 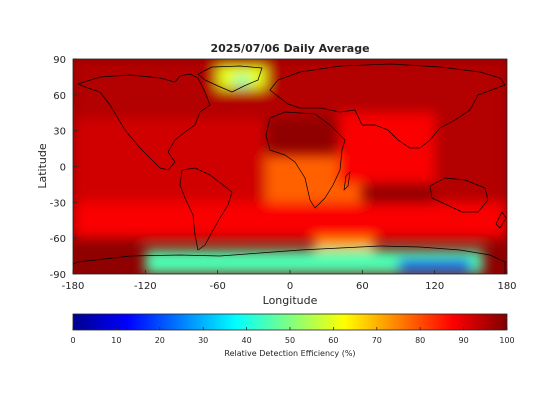 I want to click on colorbar-tick-label: 70, so click(x=377, y=340).